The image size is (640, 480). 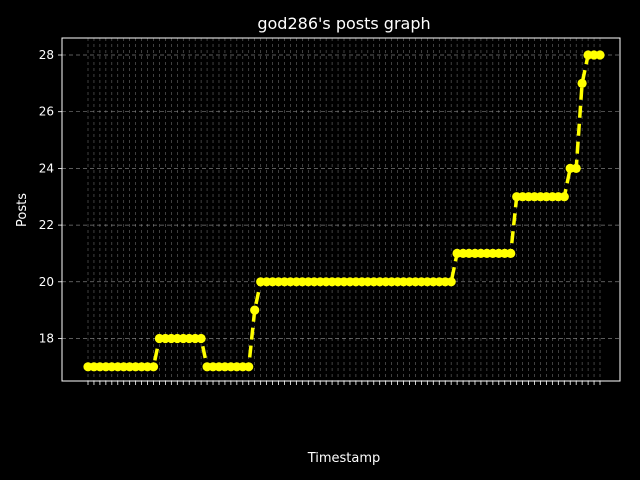 I want to click on x-axis-label: Timestamp, so click(x=344, y=458).